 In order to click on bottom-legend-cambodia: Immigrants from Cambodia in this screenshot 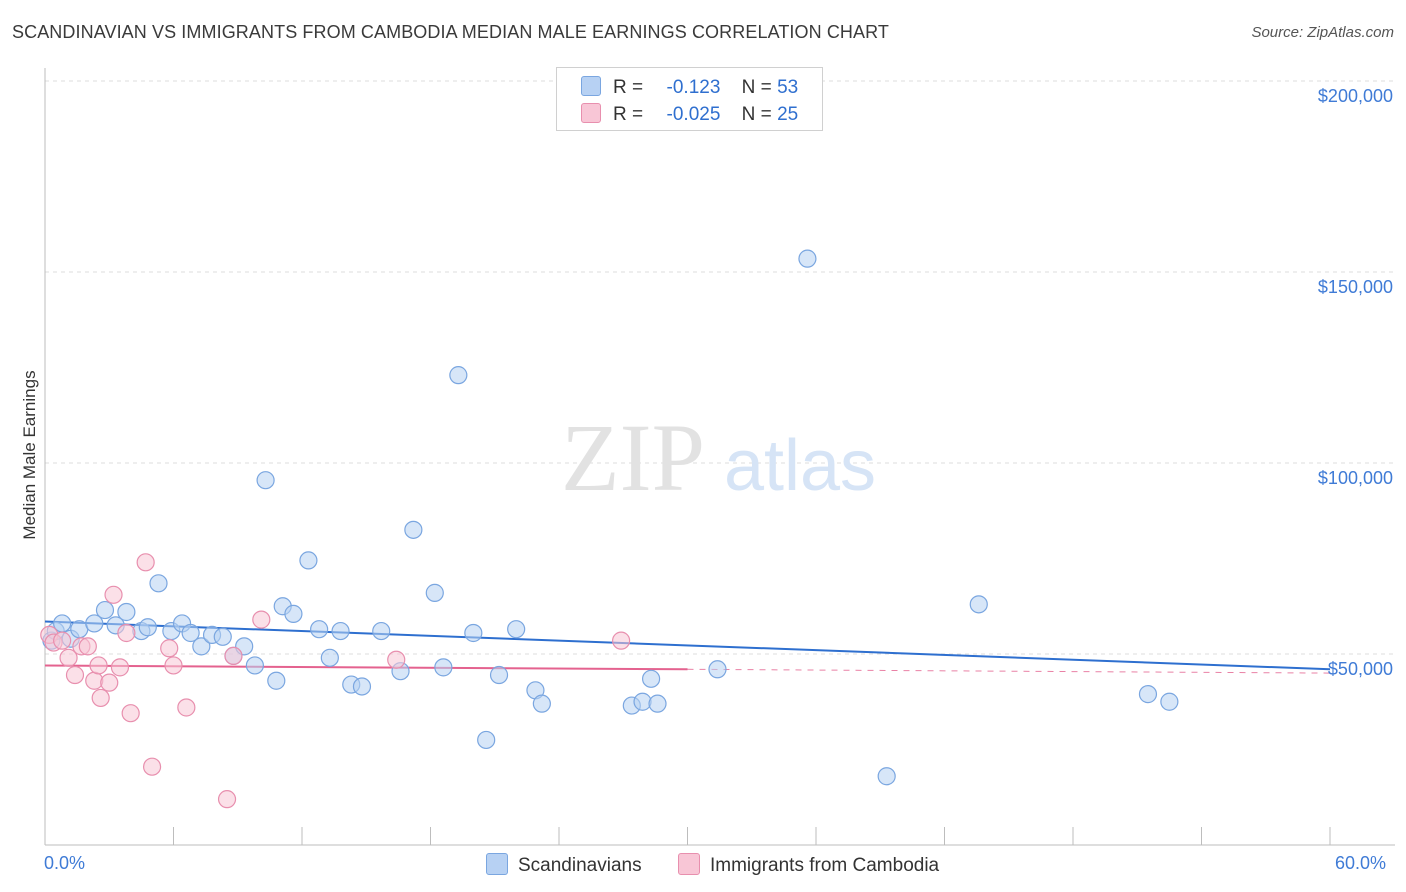, I will do `click(808, 865)`.